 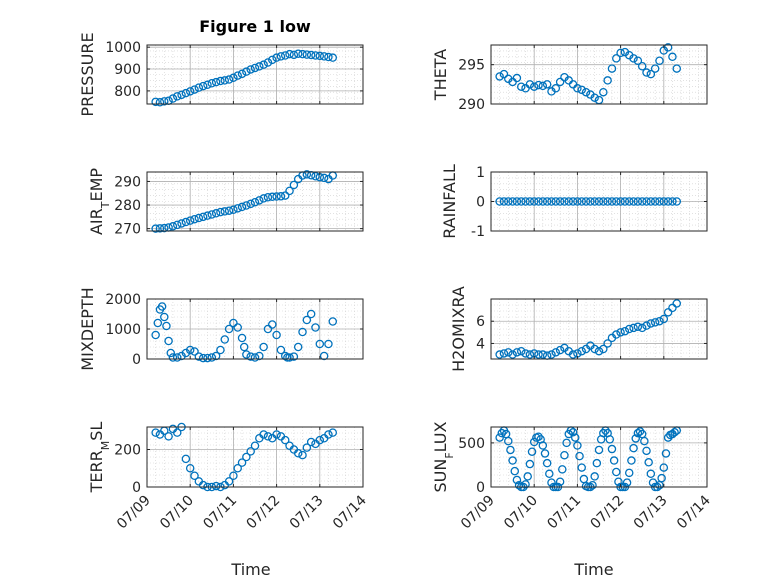 I want to click on y-tick-label: 800, so click(x=127, y=92).